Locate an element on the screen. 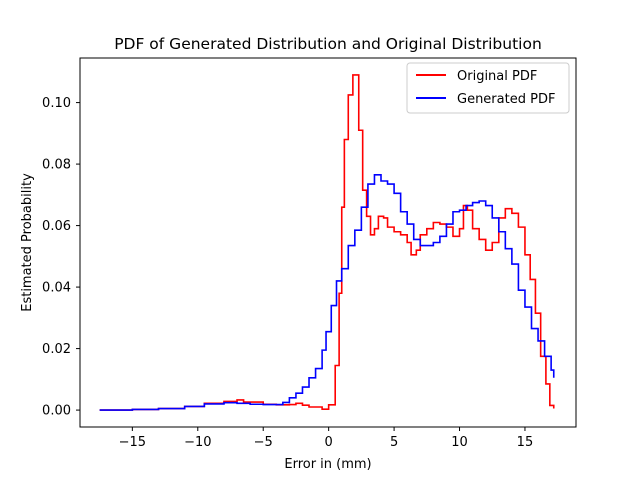 The height and width of the screenshot is (480, 640). y-axis-ticks: 0.00 0.02 0.04 0.06 0.08 0.10 is located at coordinates (61, 257).